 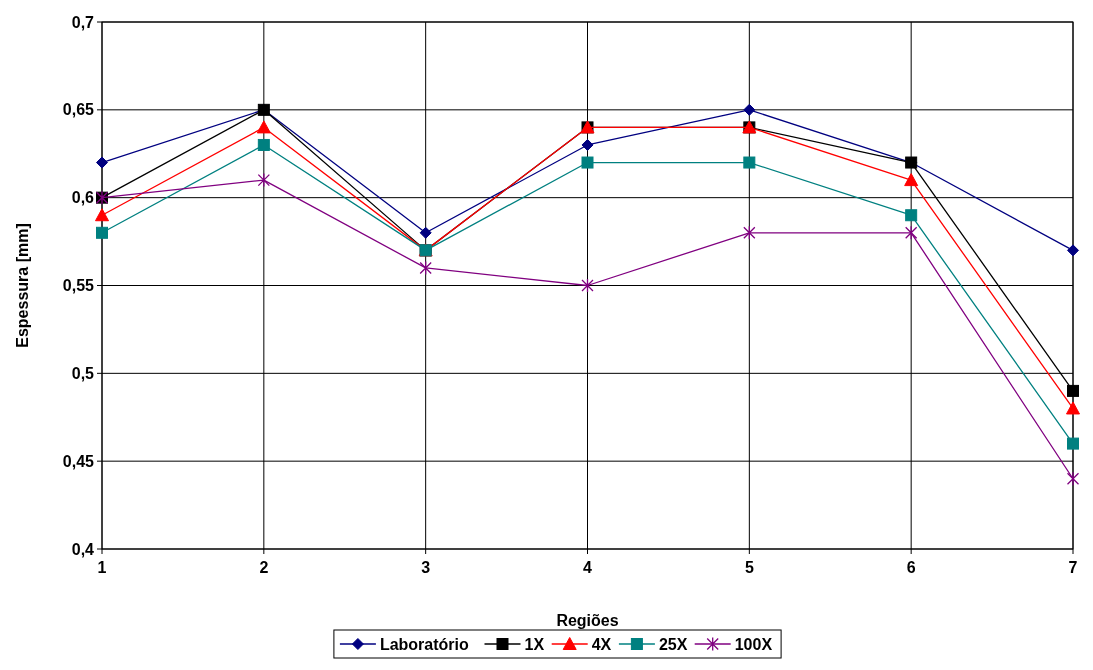 I want to click on y-tick-label: 0,55, so click(x=78, y=286).